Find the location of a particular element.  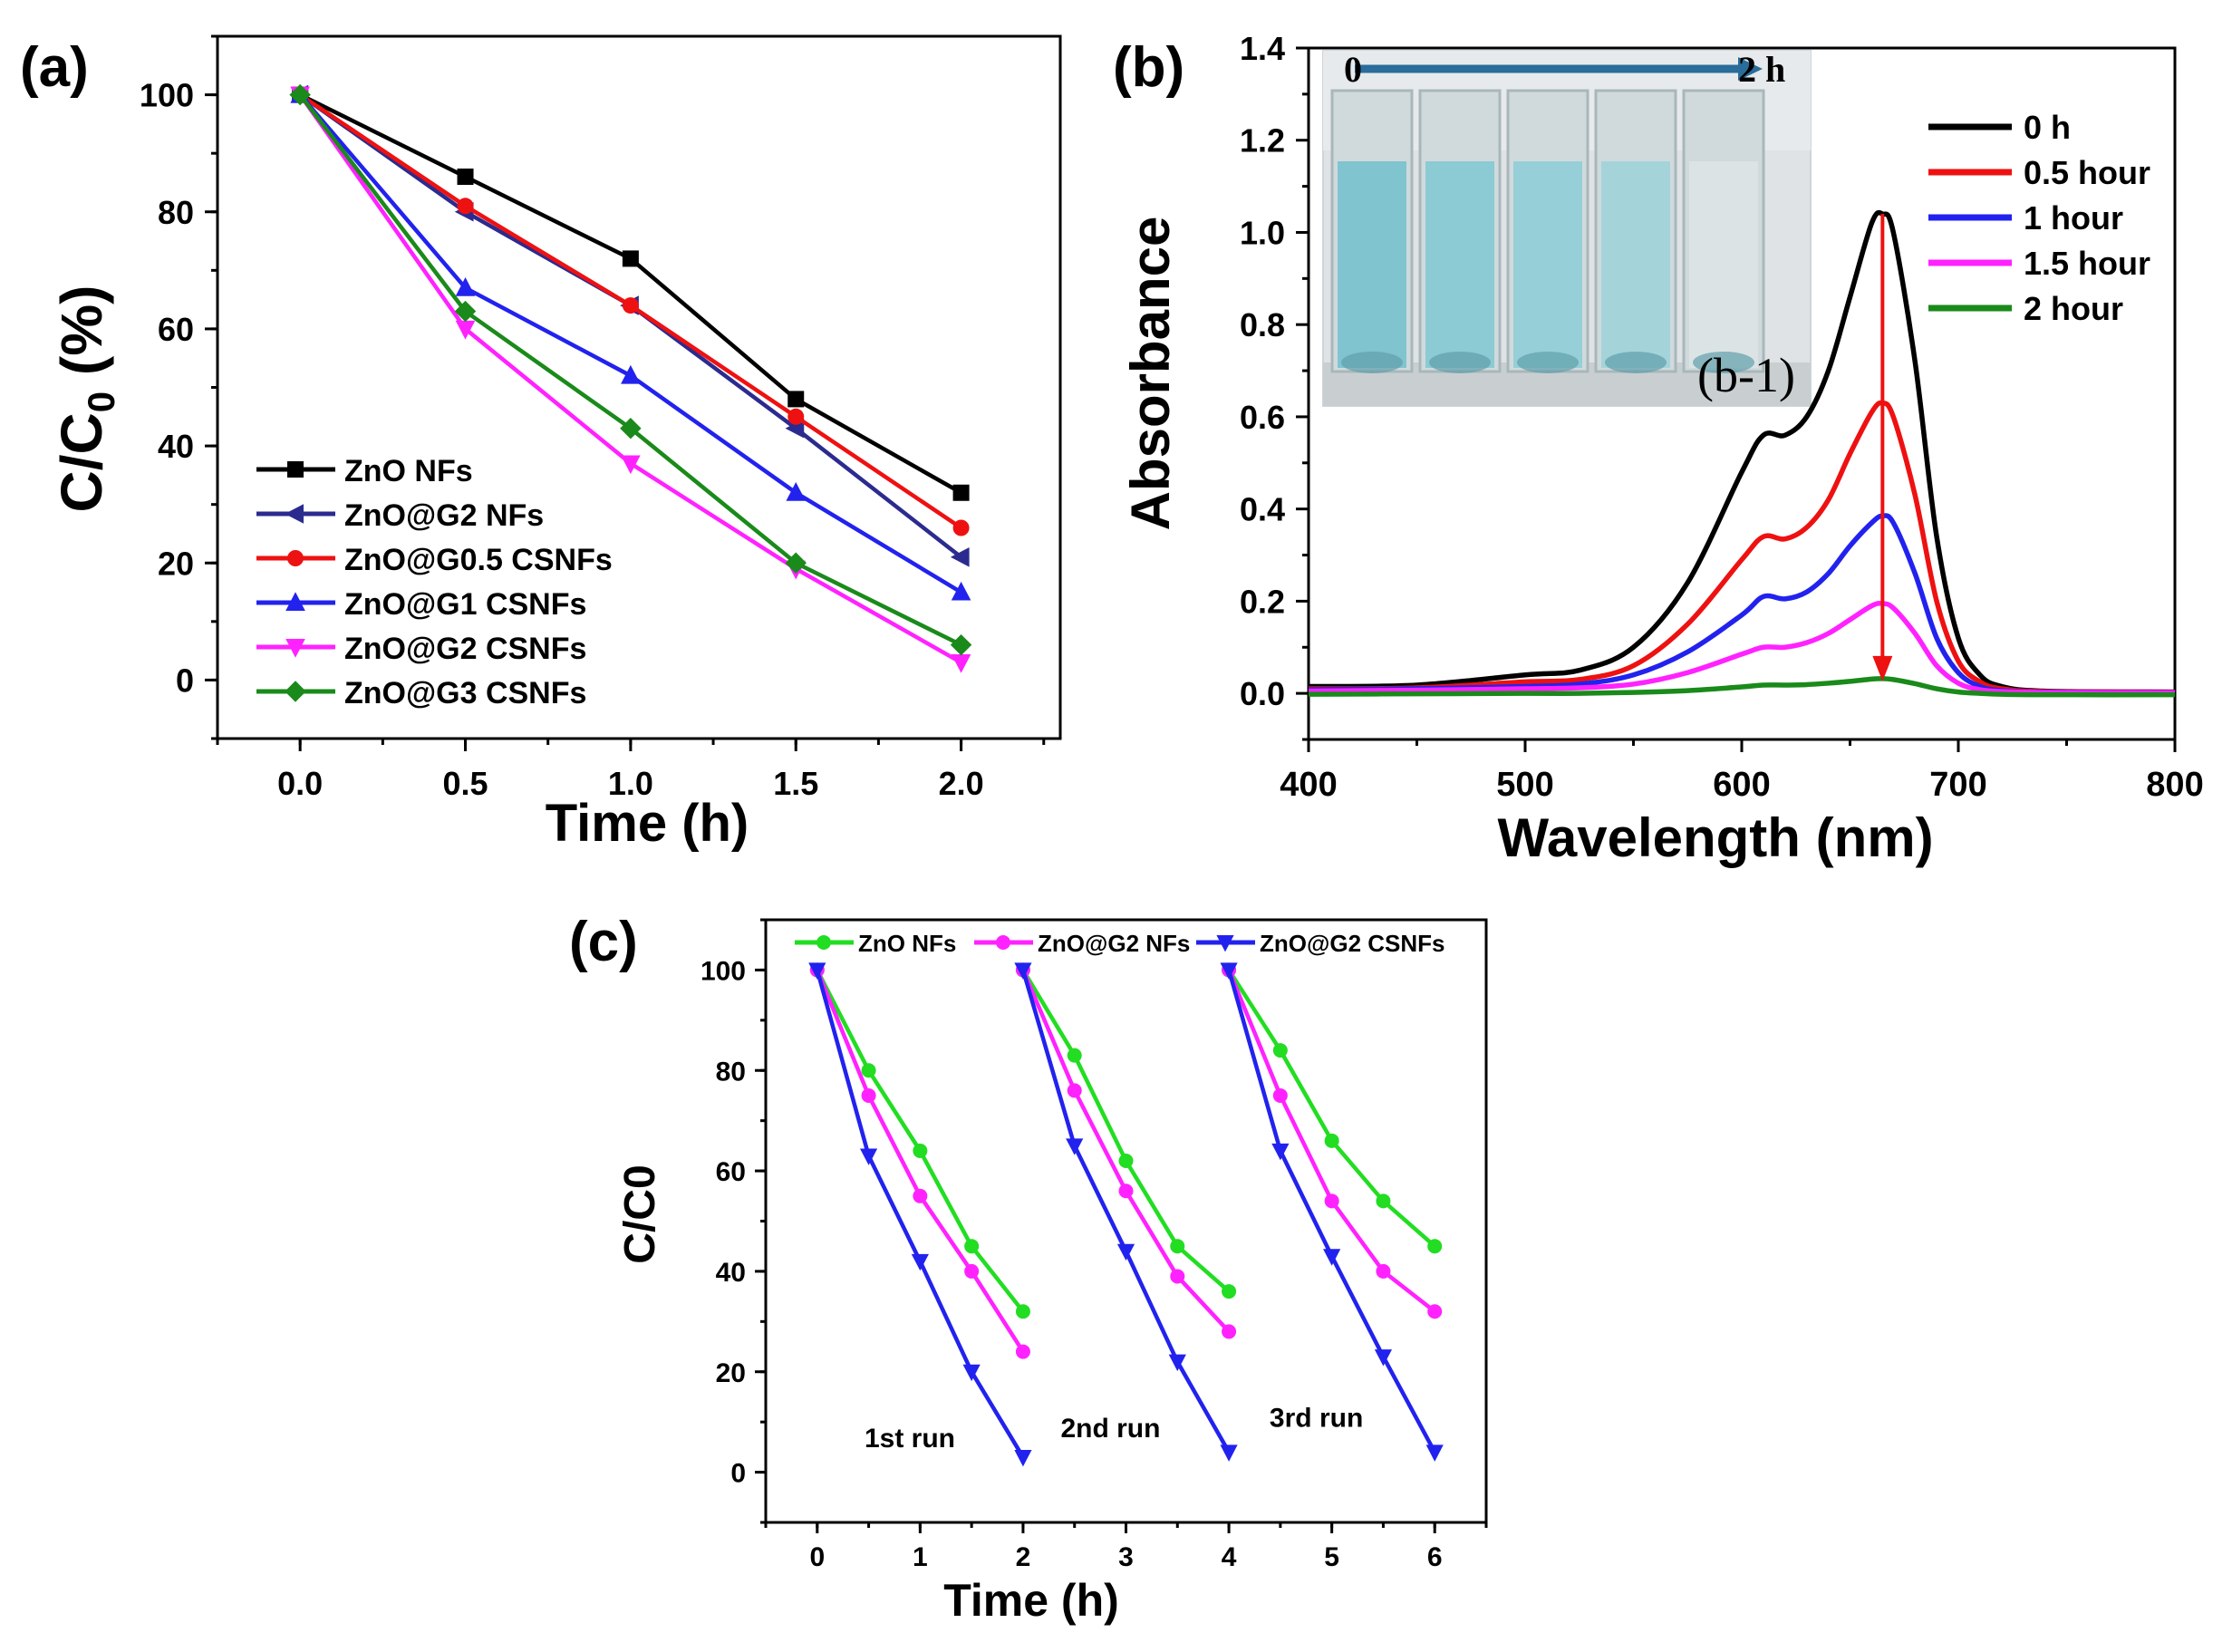

c-ylabel-main: C/C is located at coordinates (640, 1226).